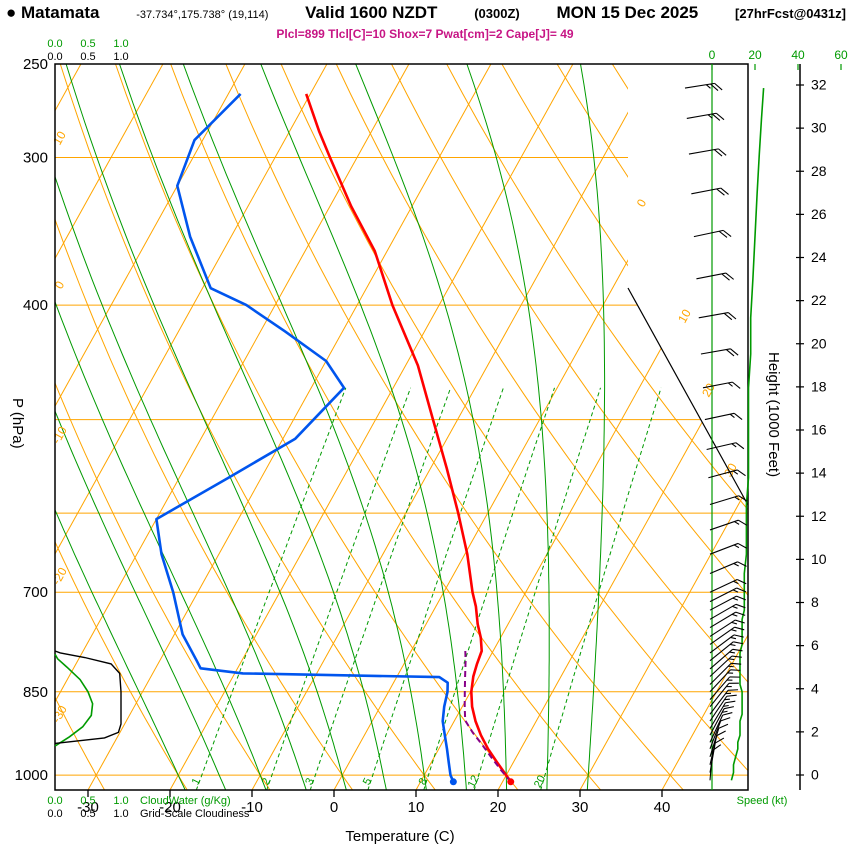 The width and height of the screenshot is (850, 860). What do you see at coordinates (819, 430) in the screenshot?
I see `svg-text: 16` at bounding box center [819, 430].